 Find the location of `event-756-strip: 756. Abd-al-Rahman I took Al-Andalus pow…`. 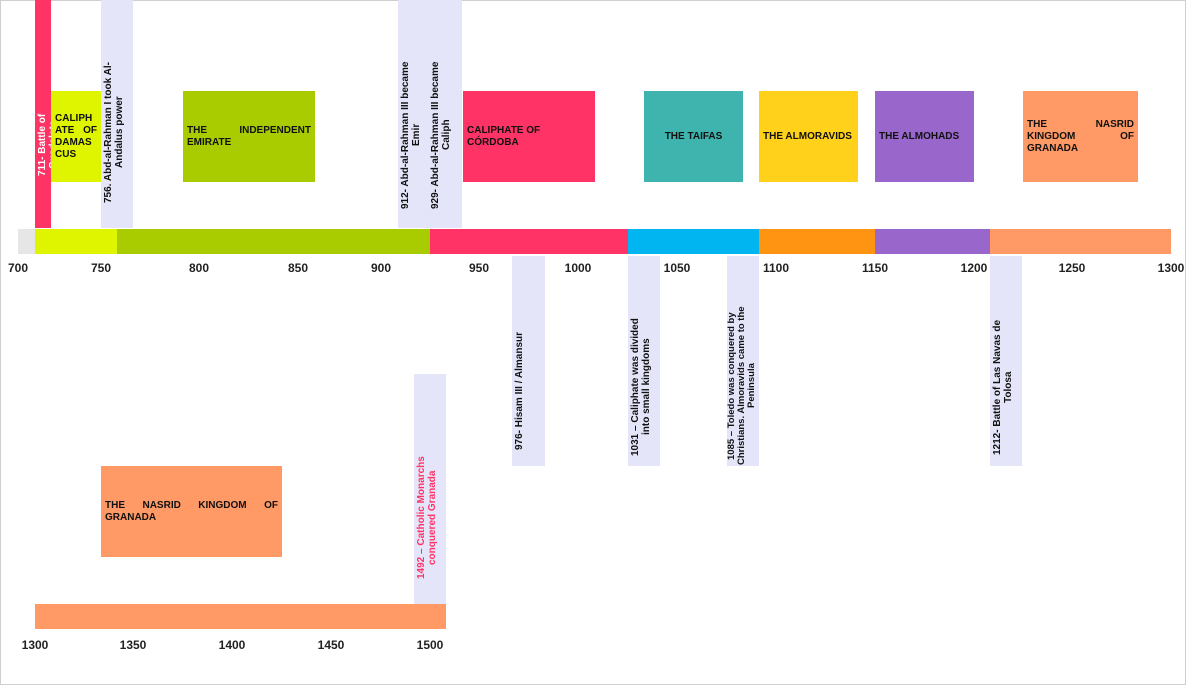

event-756-strip: 756. Abd-al-Rahman I took Al-Andalus pow… is located at coordinates (117, 114).